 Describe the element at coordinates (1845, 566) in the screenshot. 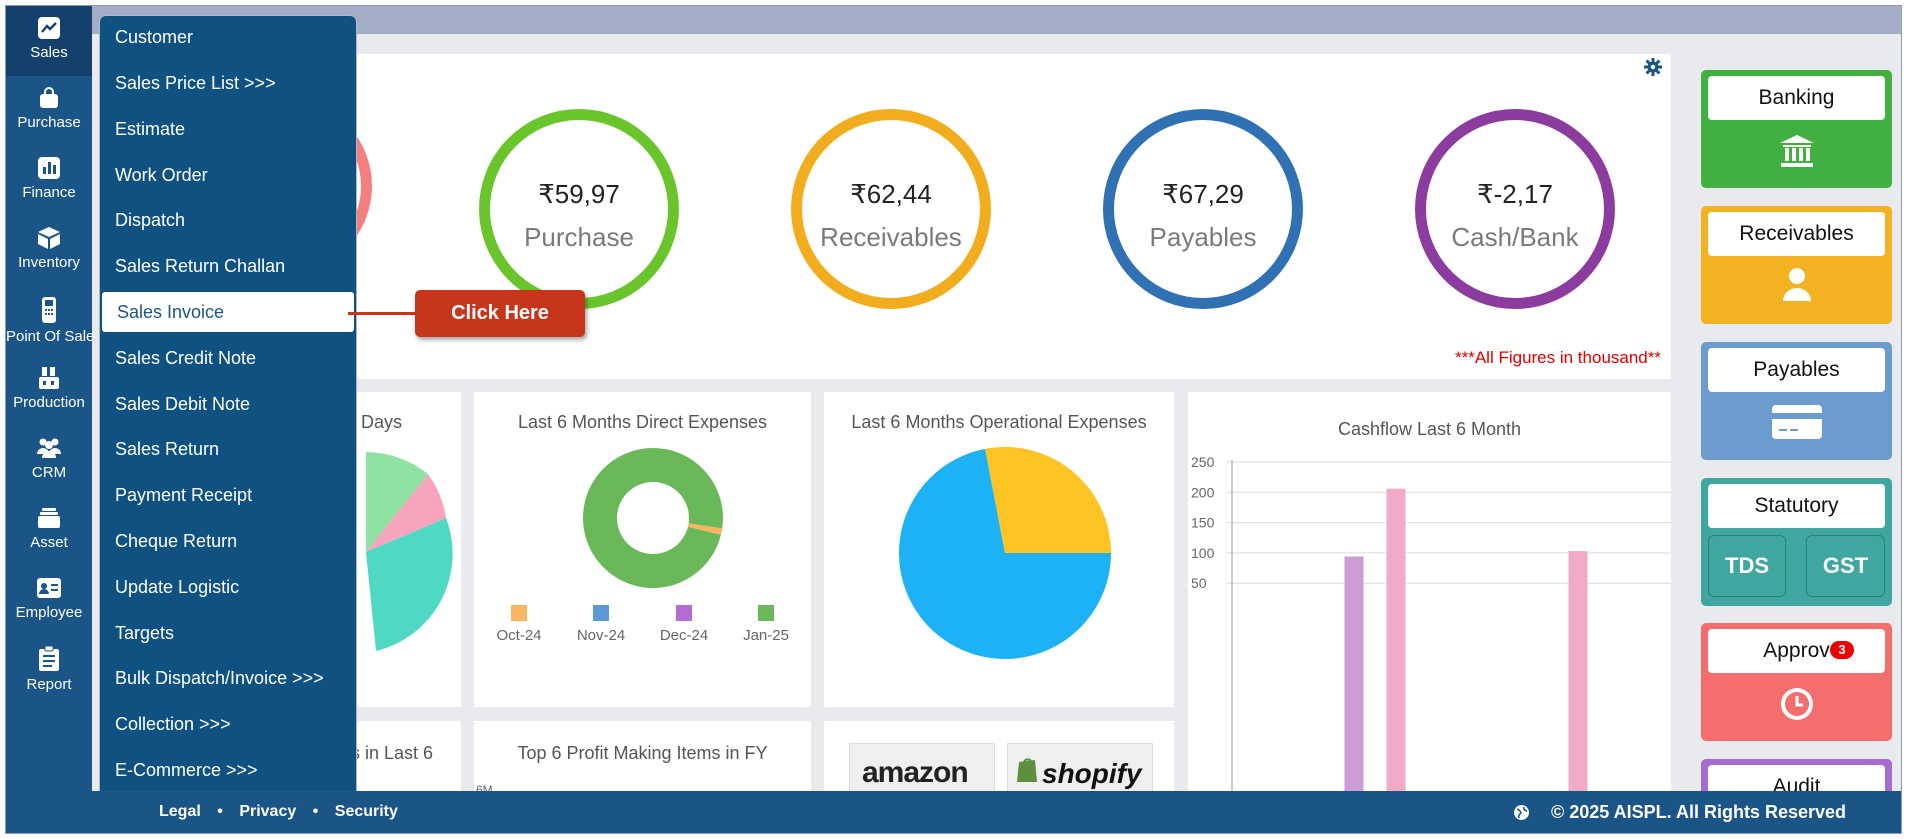

I see `gst-button: GST` at that location.